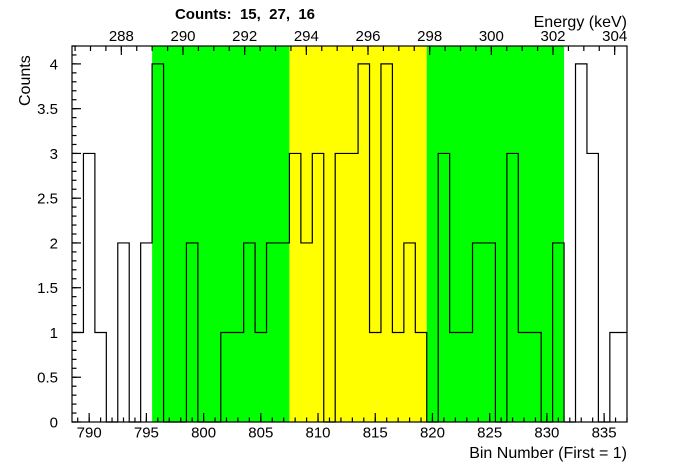 This screenshot has height=472, width=696. What do you see at coordinates (47, 199) in the screenshot?
I see `y-axis-tick-label: 2.5` at bounding box center [47, 199].